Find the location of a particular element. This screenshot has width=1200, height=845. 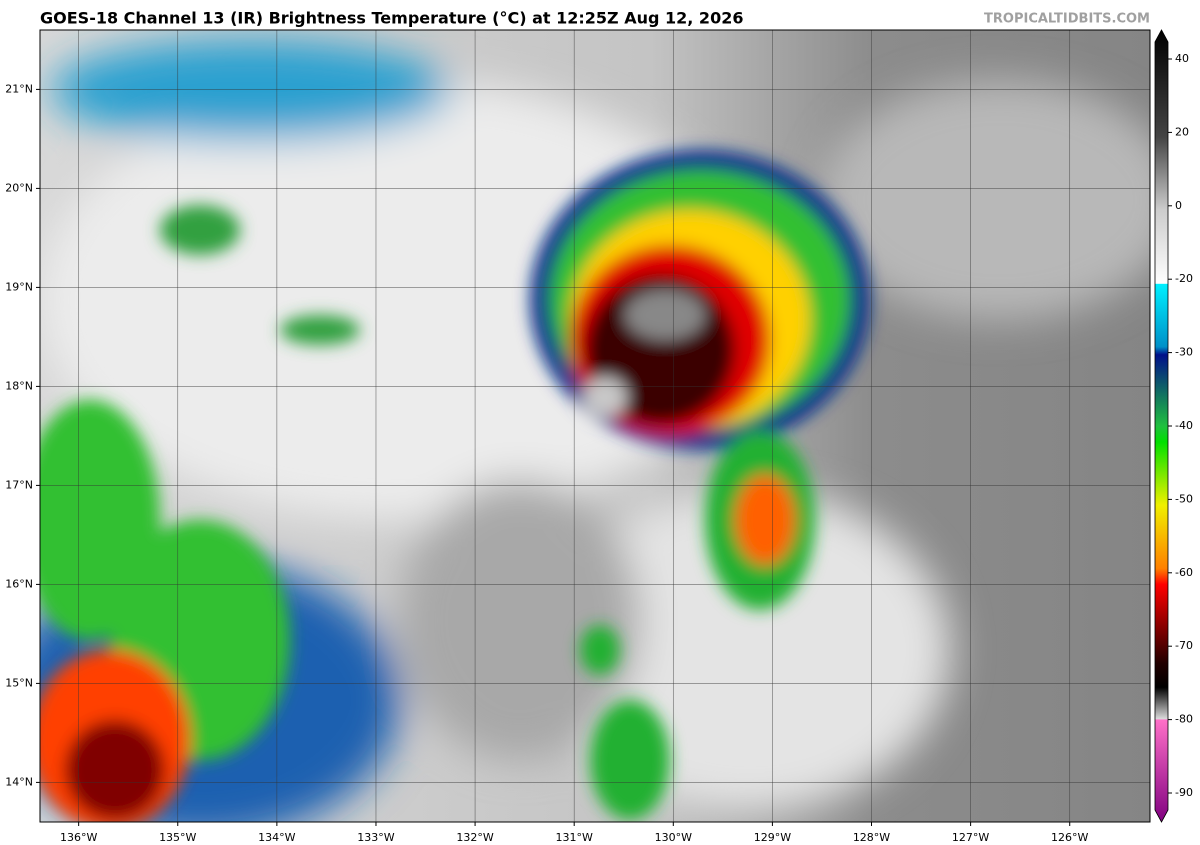

lon-tick-label: 132°W is located at coordinates (474, 837).